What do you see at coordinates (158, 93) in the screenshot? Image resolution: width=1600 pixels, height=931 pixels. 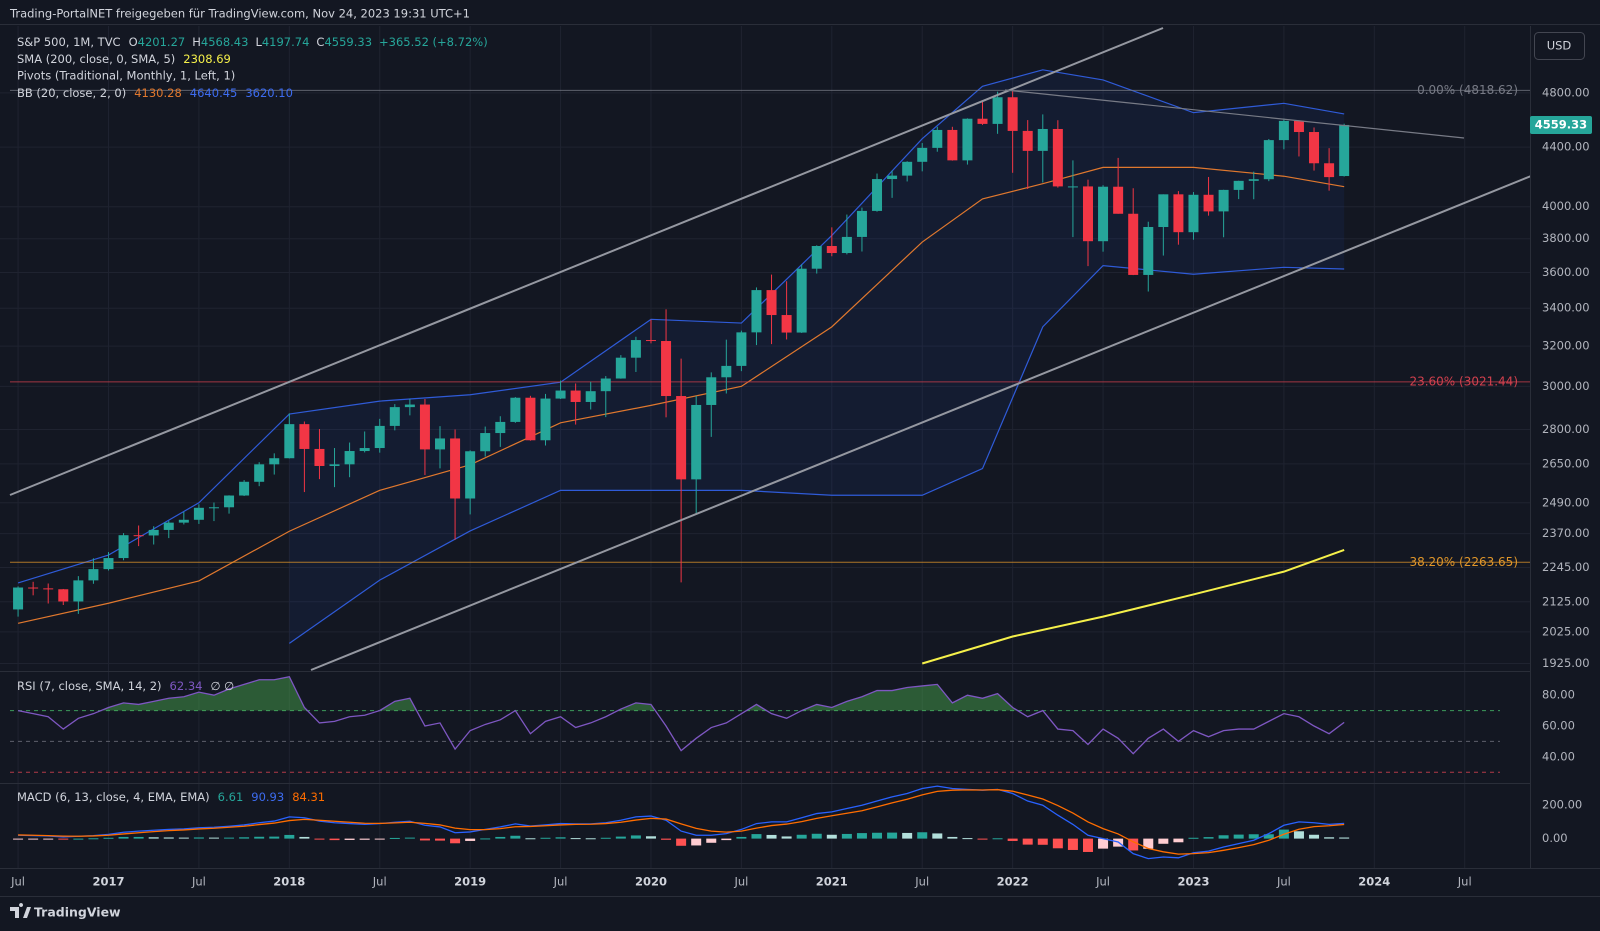 I see `indicator-value: 4130.28` at bounding box center [158, 93].